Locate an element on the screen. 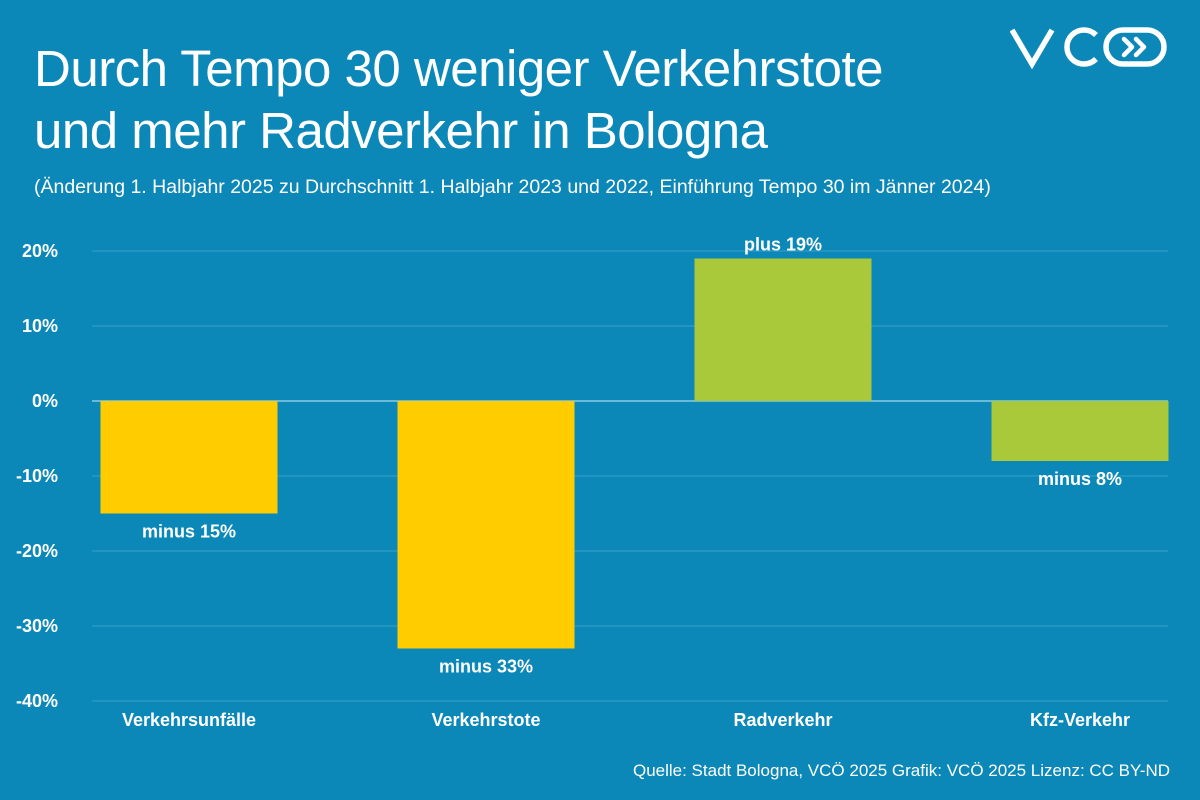  y-tick-label: 0% is located at coordinates (45, 401).